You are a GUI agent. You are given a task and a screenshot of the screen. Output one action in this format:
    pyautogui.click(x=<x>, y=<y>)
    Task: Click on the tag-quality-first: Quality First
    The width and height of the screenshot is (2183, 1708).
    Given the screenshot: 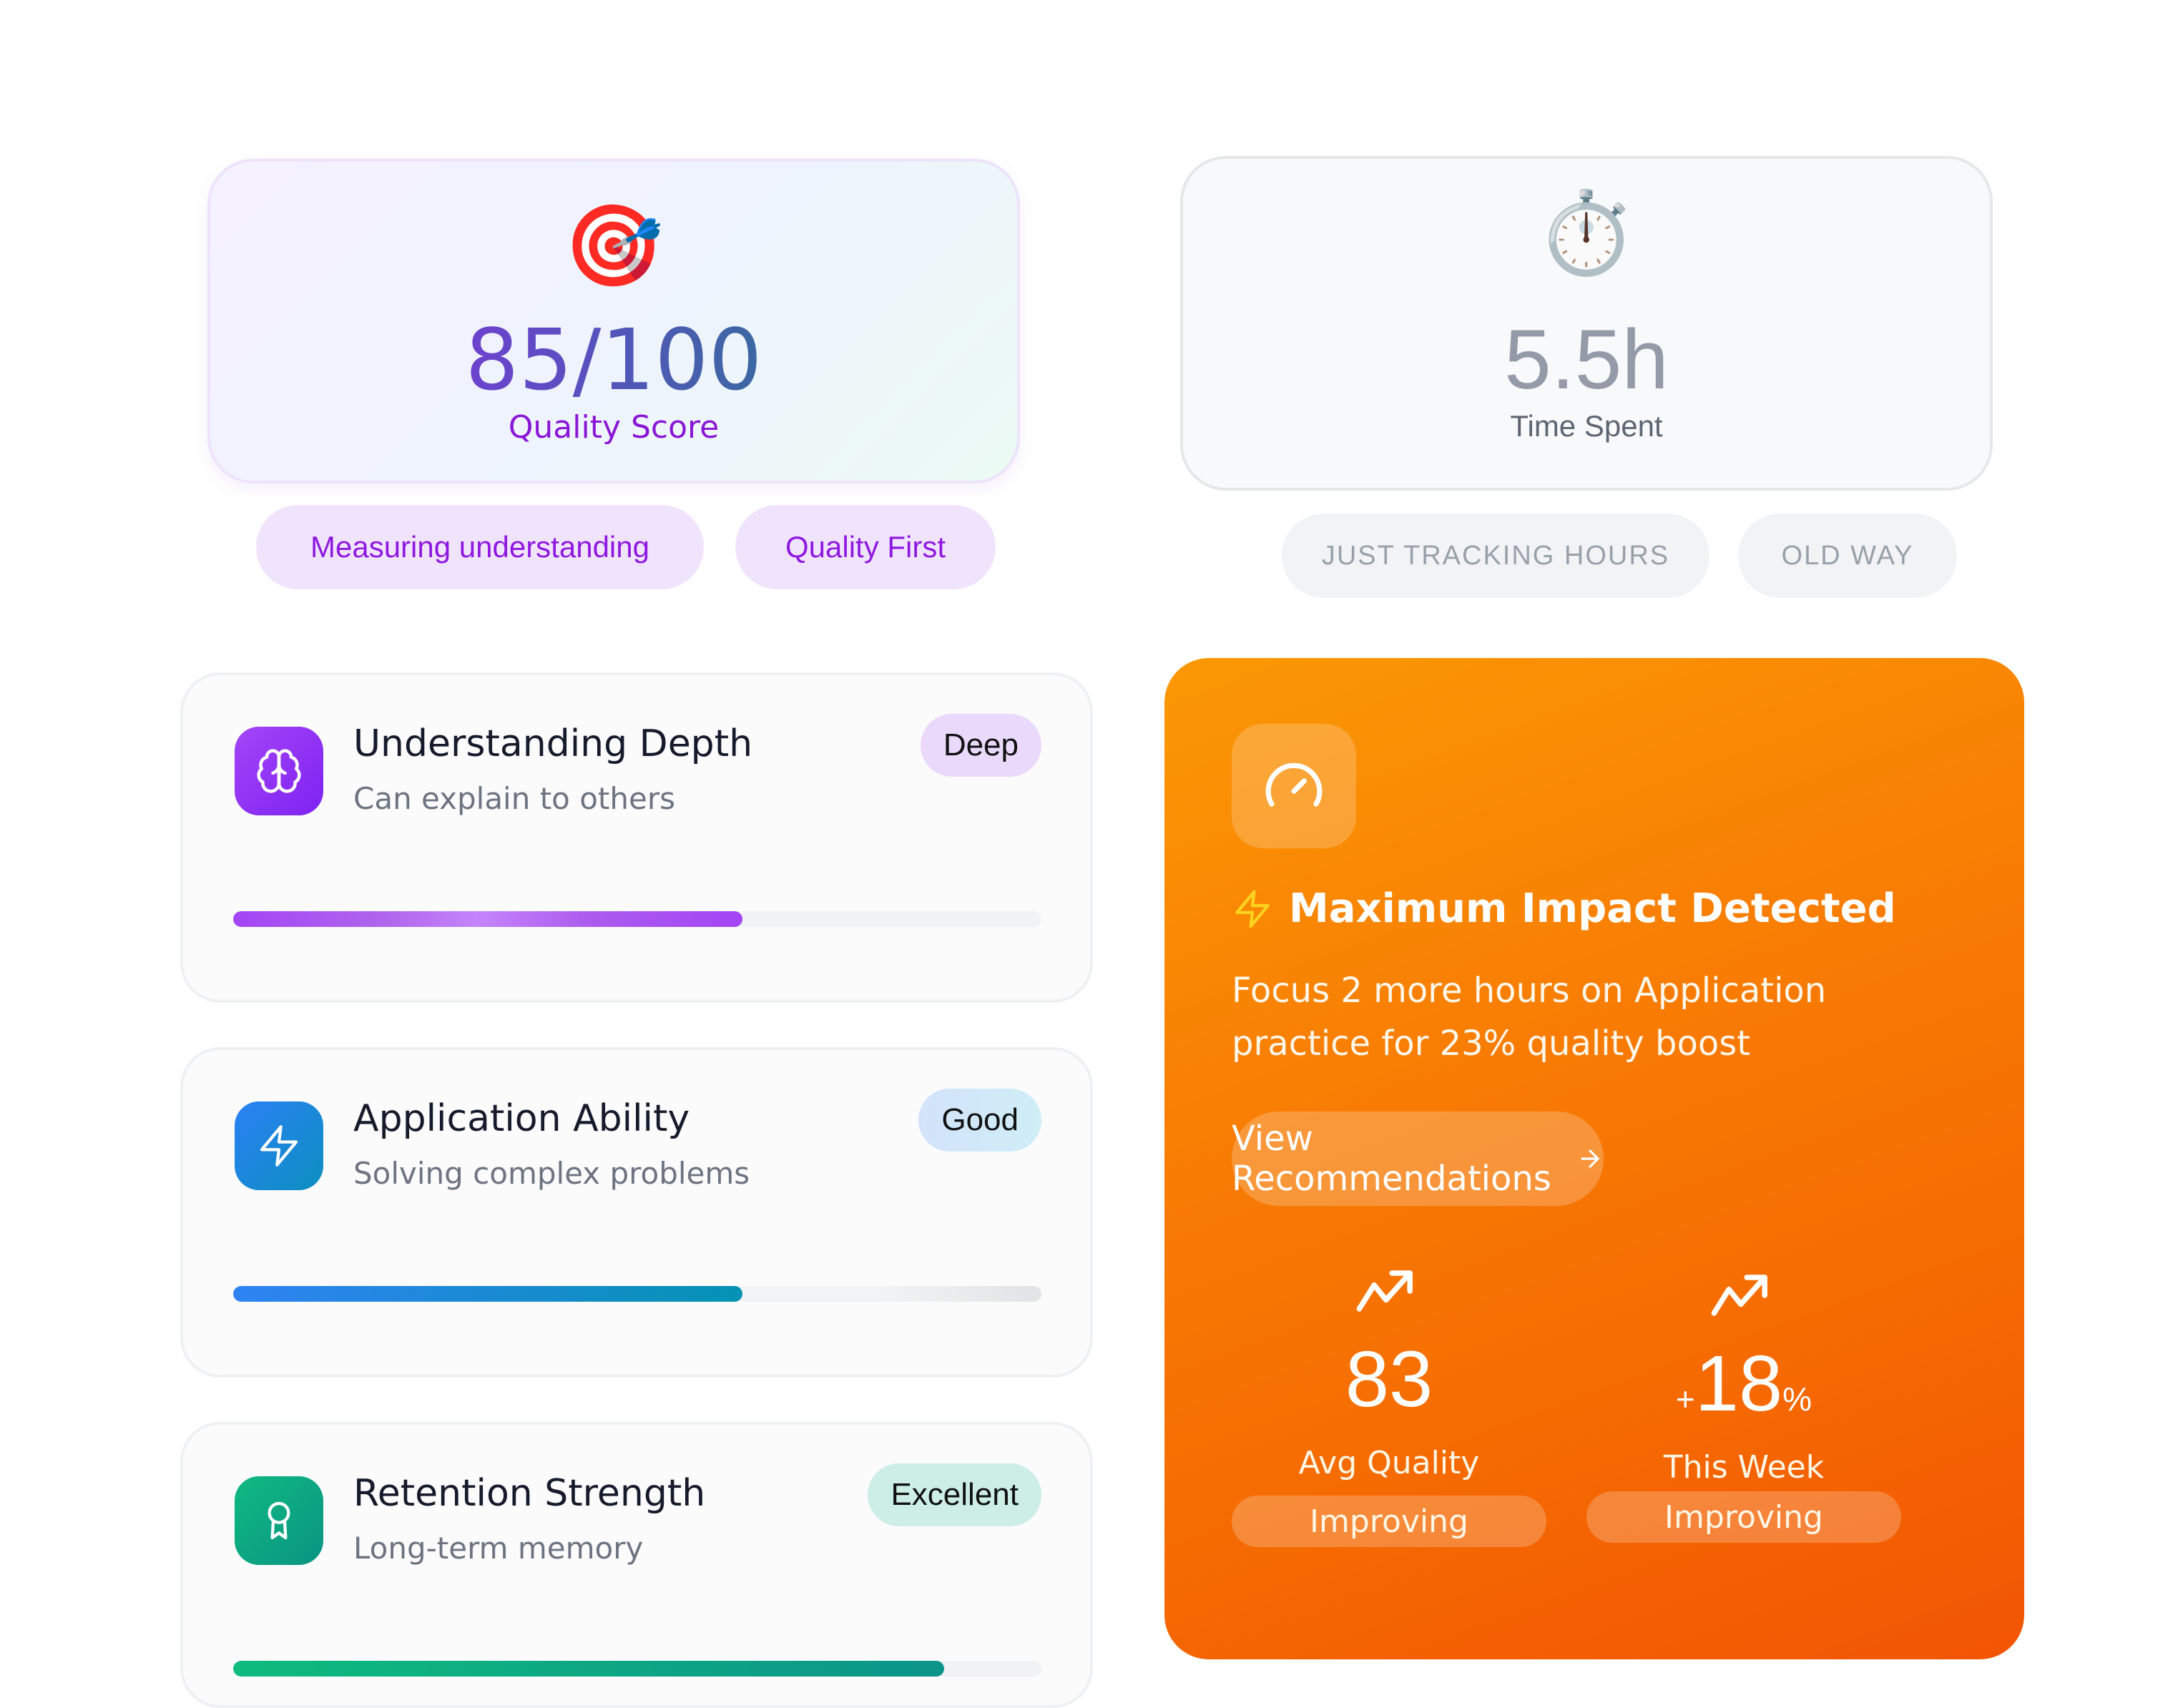 What is the action you would take?
    pyautogui.click(x=865, y=547)
    